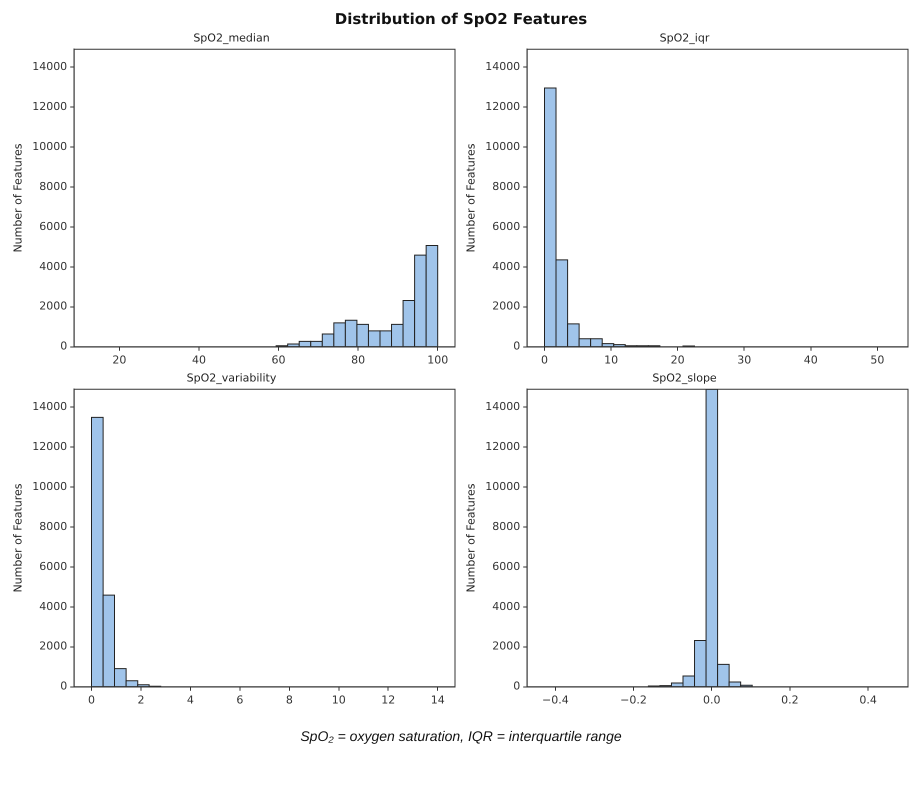  I want to click on x-tick-label: 0.2, so click(790, 699).